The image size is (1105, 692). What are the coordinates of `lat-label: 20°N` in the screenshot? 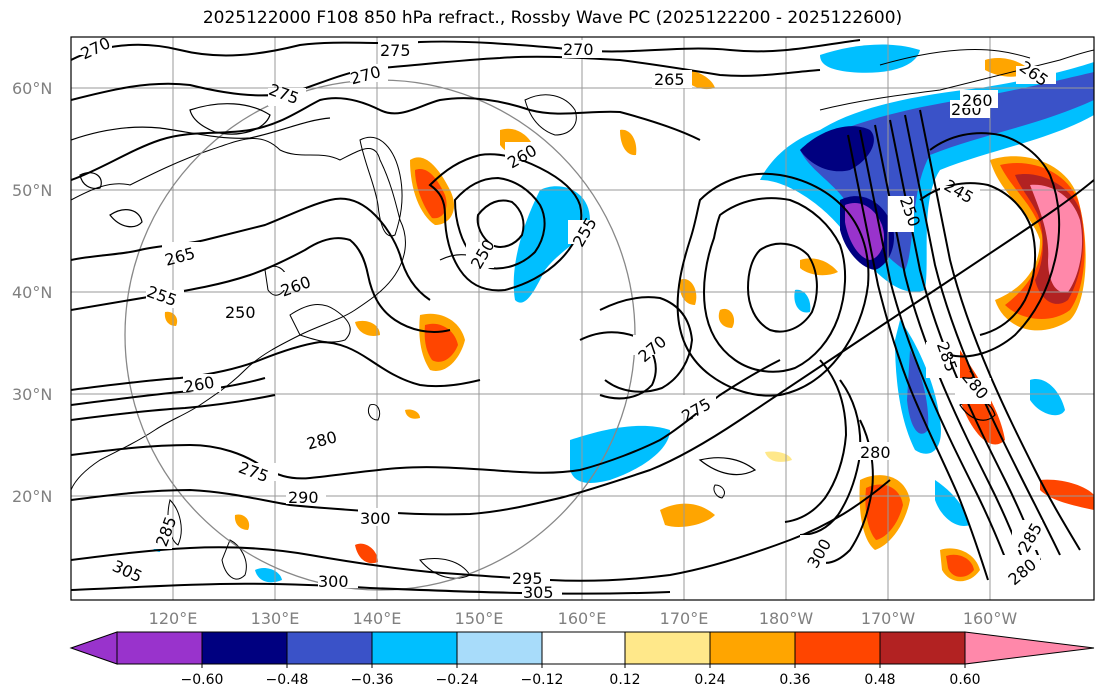 It's located at (32, 496).